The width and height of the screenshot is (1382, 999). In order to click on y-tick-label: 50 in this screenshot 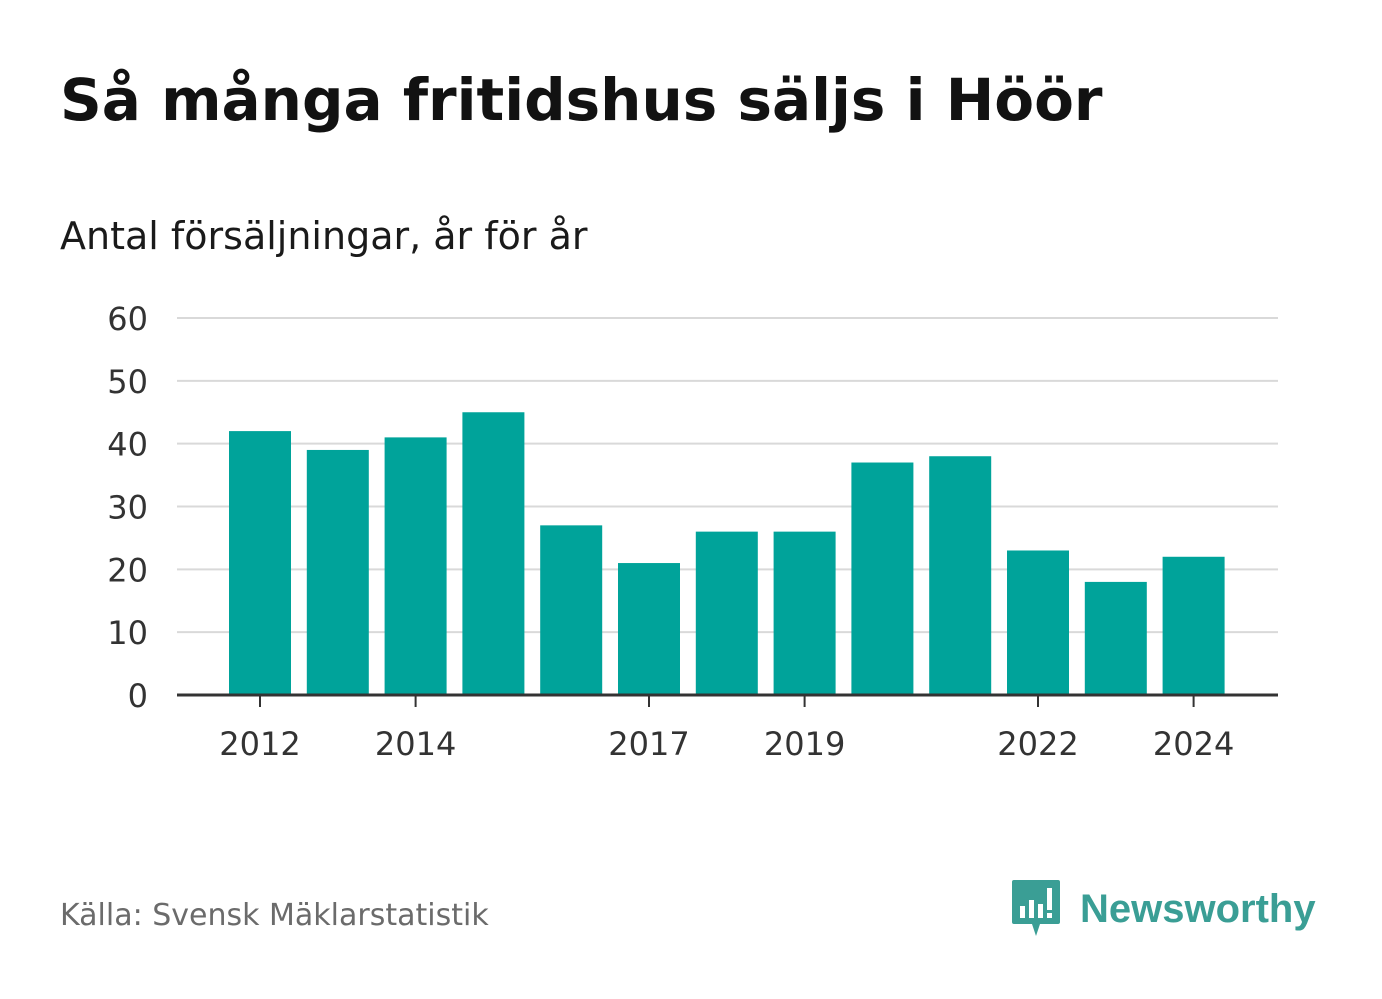, I will do `click(127, 382)`.